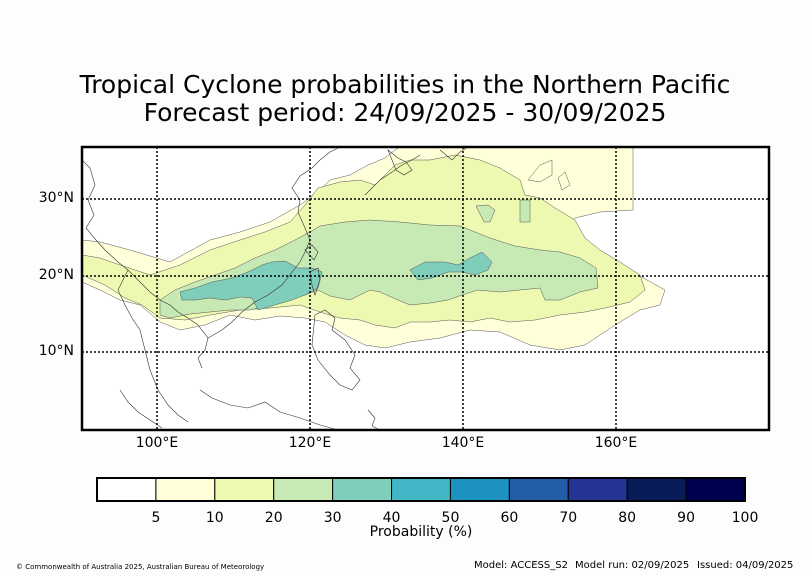 This screenshot has height=576, width=810. I want to click on colorbar-tick-label: 70, so click(568, 518).